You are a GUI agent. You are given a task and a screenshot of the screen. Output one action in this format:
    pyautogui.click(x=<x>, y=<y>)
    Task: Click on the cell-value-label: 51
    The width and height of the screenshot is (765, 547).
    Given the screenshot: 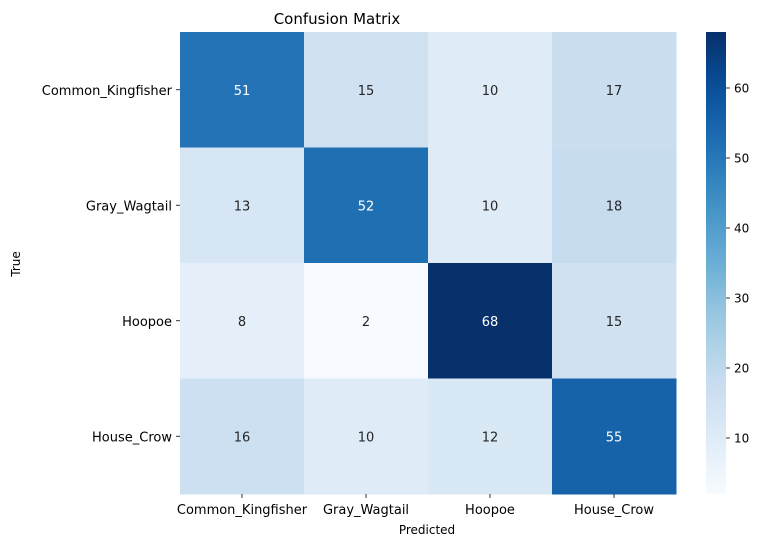 What is the action you would take?
    pyautogui.click(x=242, y=91)
    